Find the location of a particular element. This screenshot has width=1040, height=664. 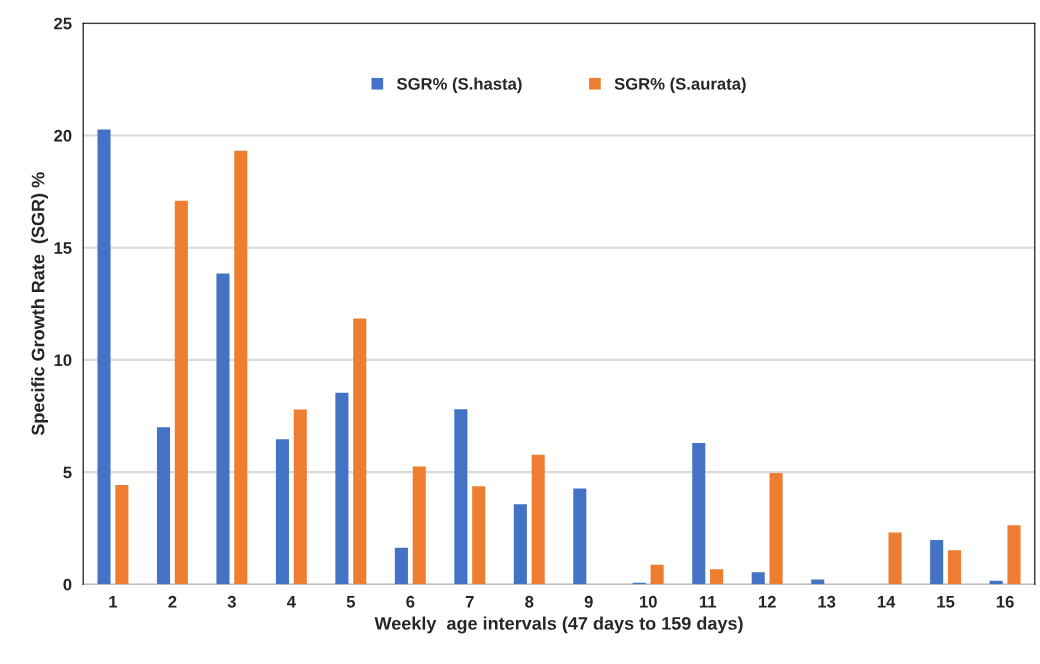

y-tick-label: 15 is located at coordinates (63, 248).